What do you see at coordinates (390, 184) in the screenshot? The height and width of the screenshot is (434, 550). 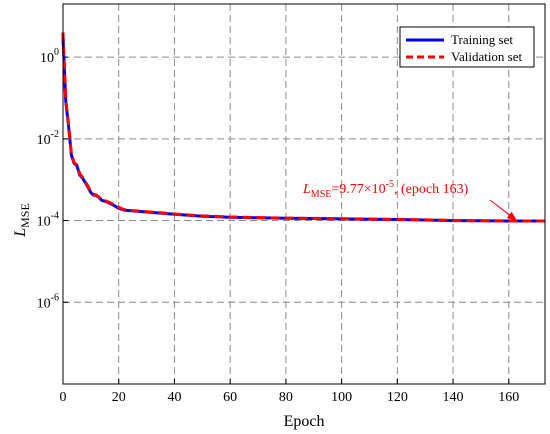 I see `annotation-exp: -5` at bounding box center [390, 184].